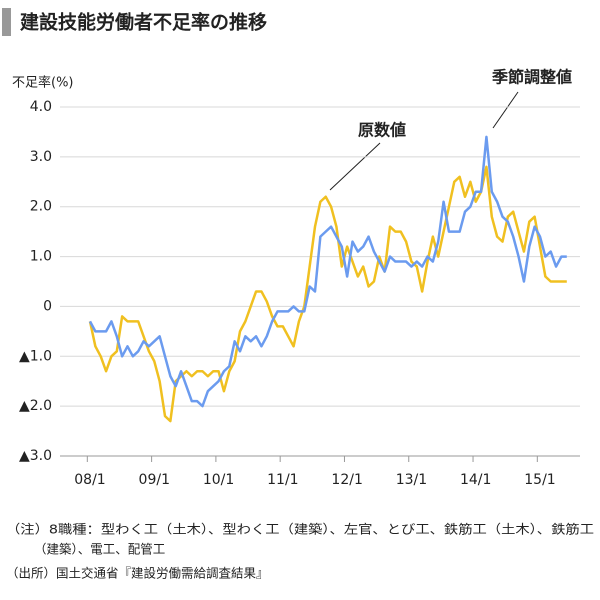 The image size is (600, 600). What do you see at coordinates (47, 306) in the screenshot?
I see `y-tick-label: 0` at bounding box center [47, 306].